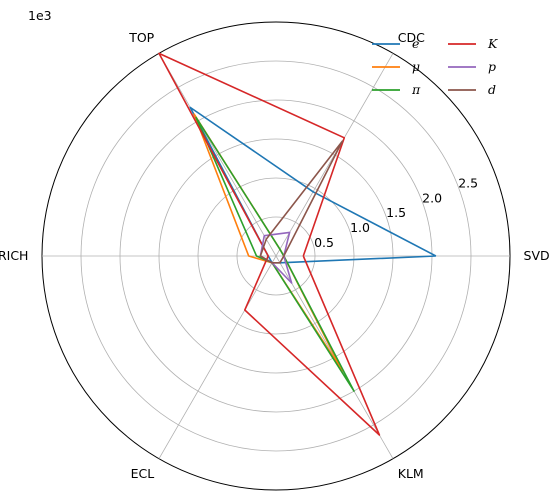 This screenshot has width=557, height=497. I want to click on axis-label-arich: ARICH, so click(14, 255).